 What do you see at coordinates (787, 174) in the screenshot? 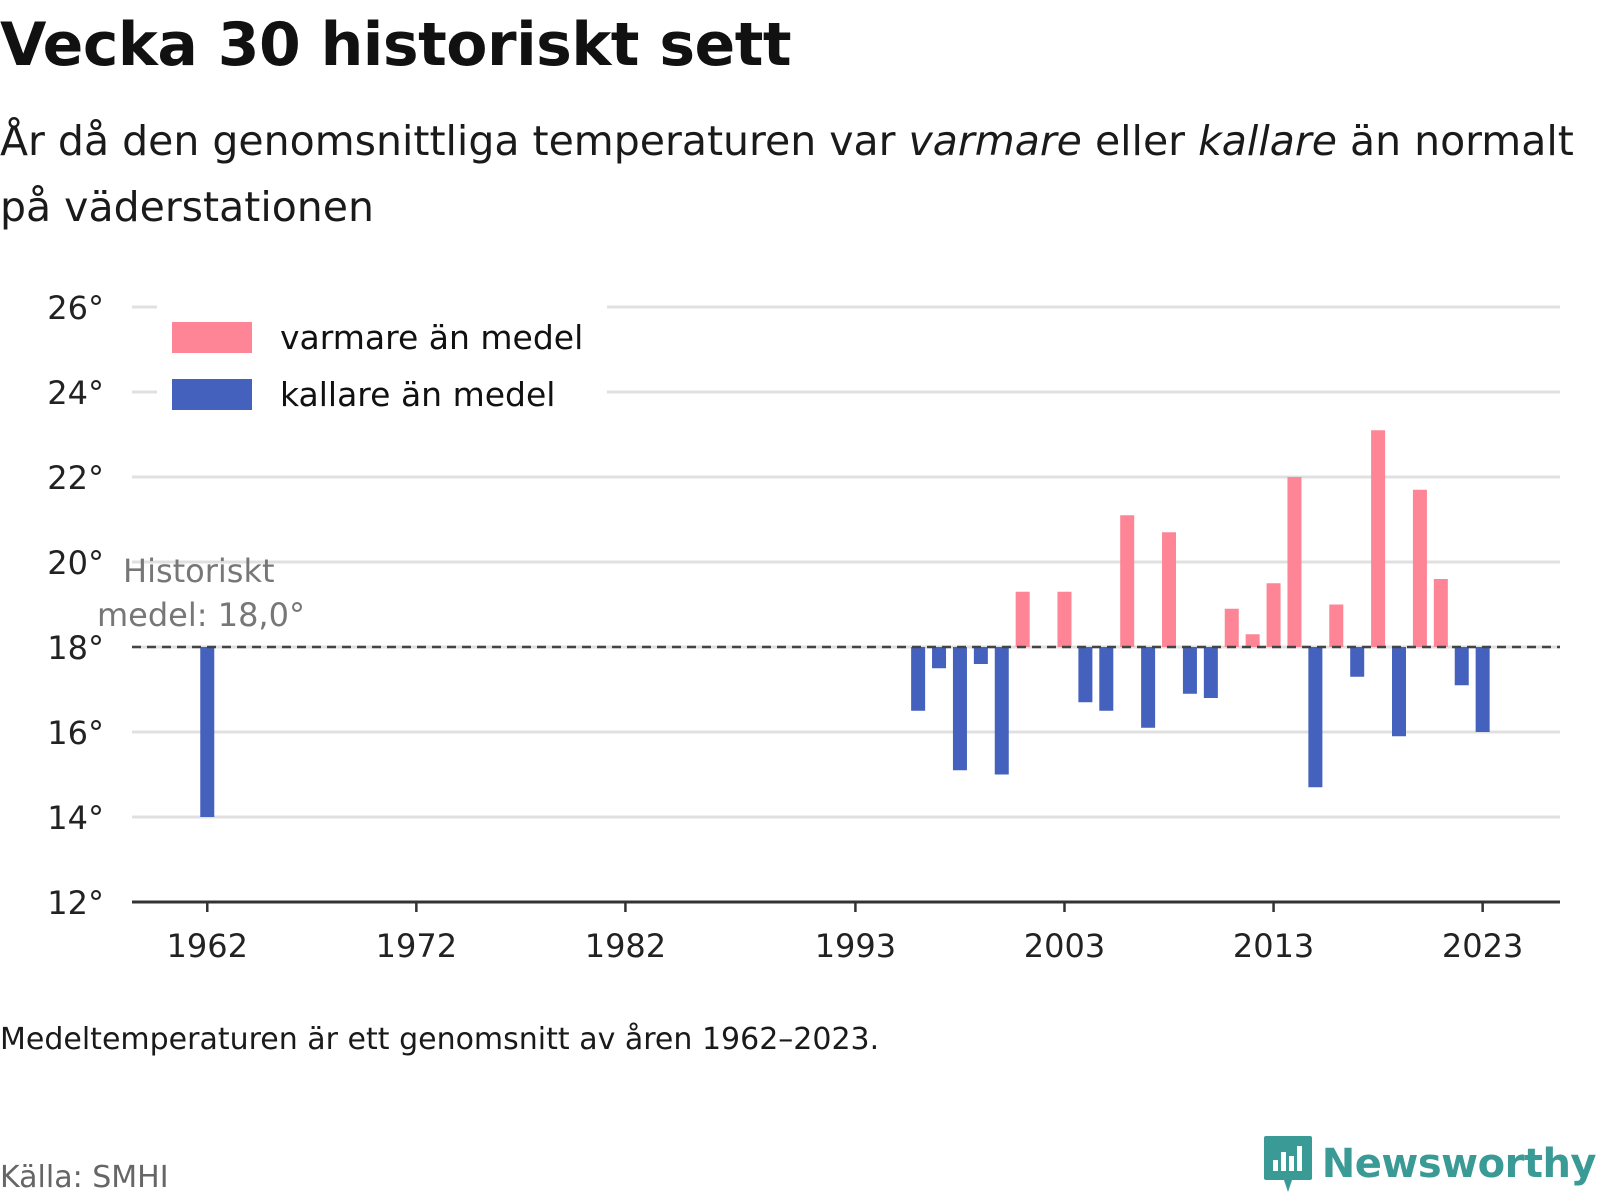
I see `subtitle-part3: än normalt på väderstationen` at bounding box center [787, 174].